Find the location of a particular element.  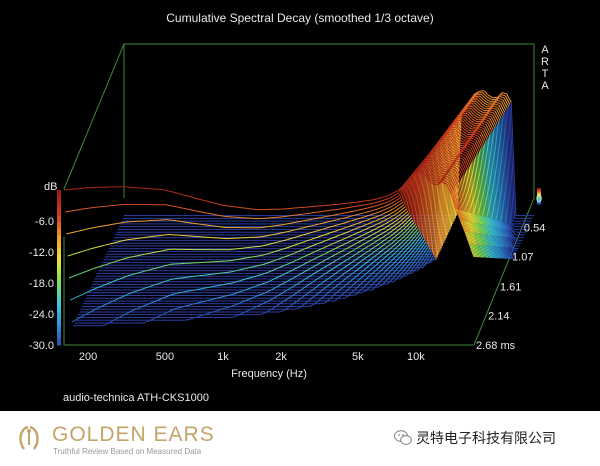

watermark-letter: A is located at coordinates (545, 50).